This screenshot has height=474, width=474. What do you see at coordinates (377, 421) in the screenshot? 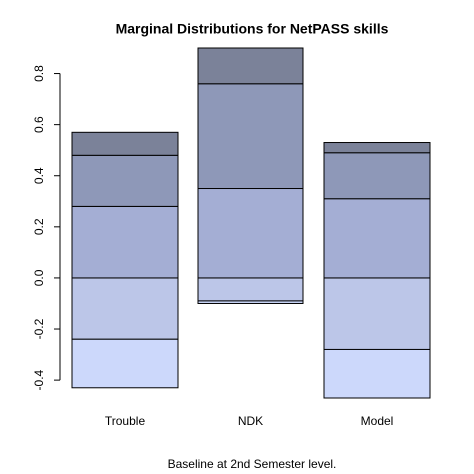
I see `x-tick-label: Model` at bounding box center [377, 421].